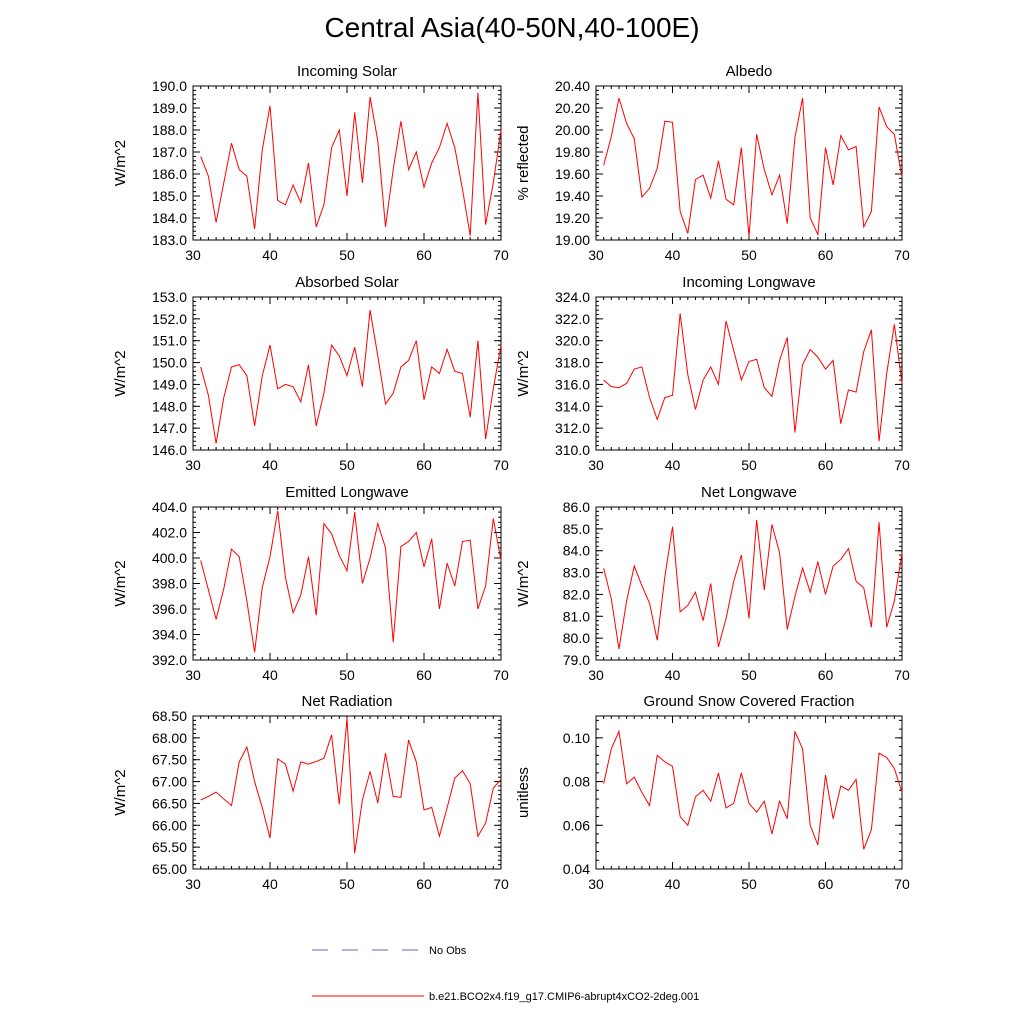  What do you see at coordinates (346, 492) in the screenshot?
I see `chart-title: Emitted Longwave` at bounding box center [346, 492].